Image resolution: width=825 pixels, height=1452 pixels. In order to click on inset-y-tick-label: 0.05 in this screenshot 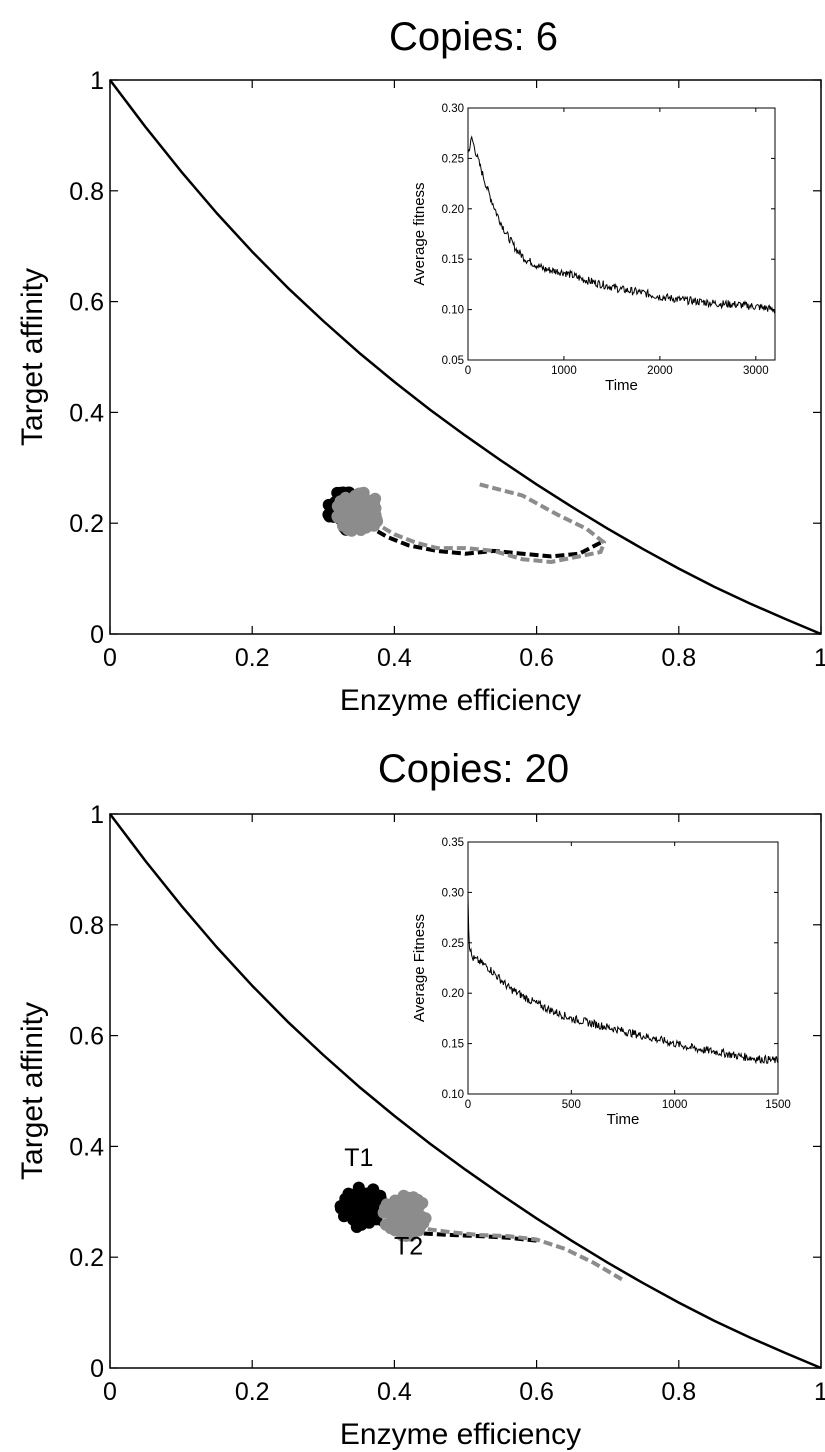, I will do `click(453, 361)`.